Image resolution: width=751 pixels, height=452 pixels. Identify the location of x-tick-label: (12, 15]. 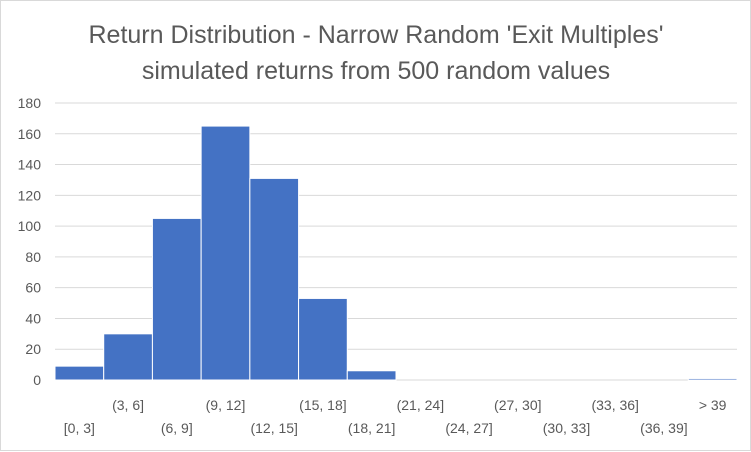
(273, 428).